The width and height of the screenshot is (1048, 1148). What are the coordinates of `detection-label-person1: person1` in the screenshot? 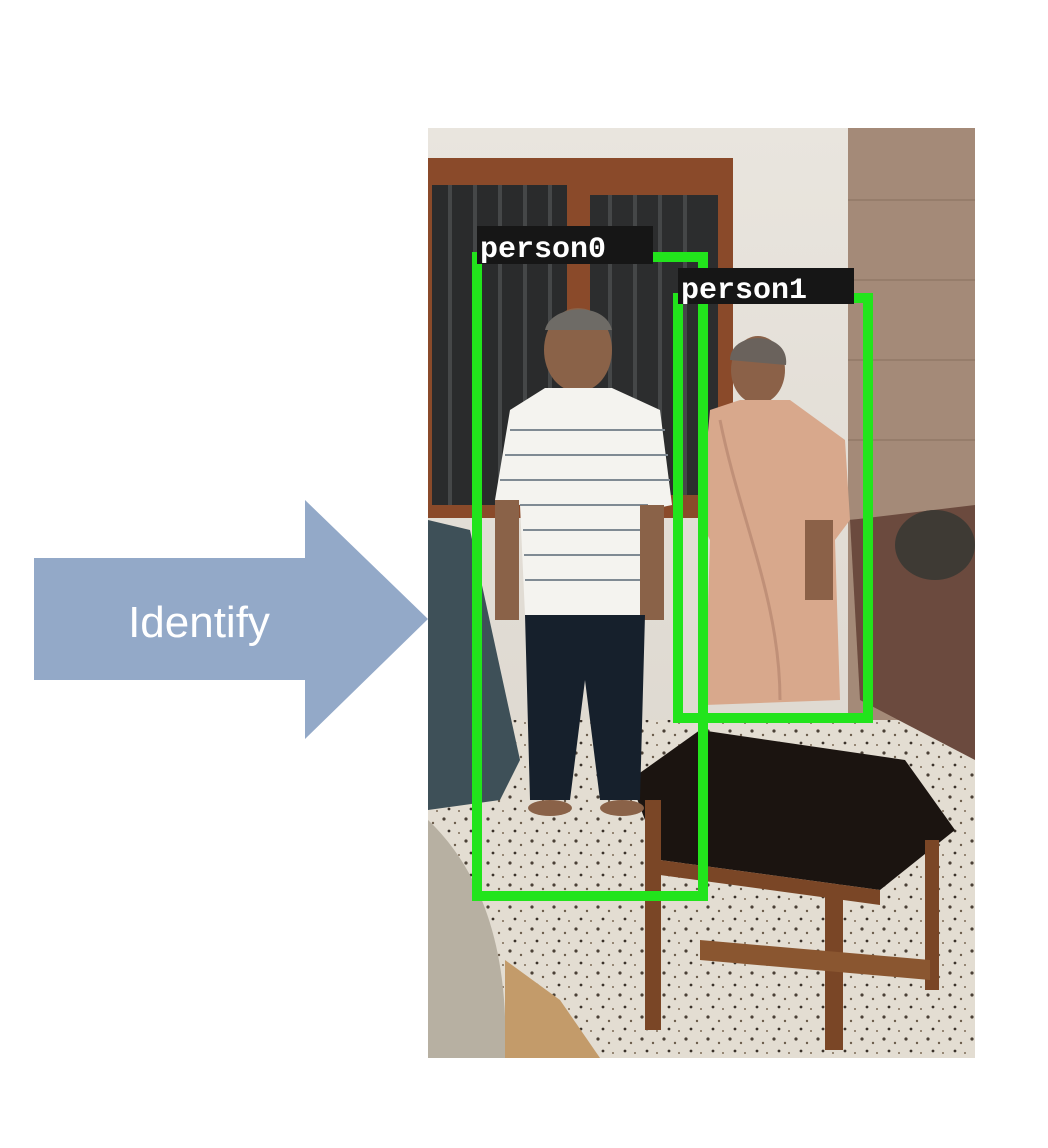 It's located at (744, 291).